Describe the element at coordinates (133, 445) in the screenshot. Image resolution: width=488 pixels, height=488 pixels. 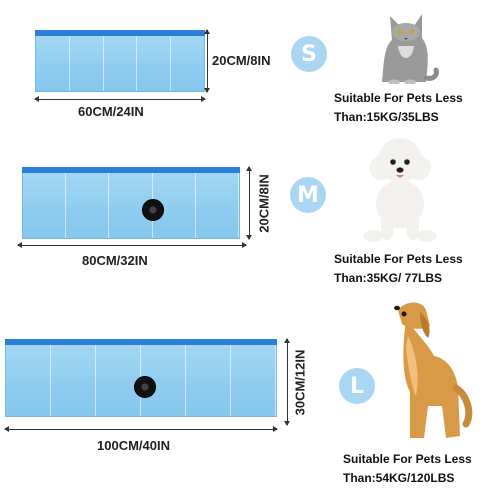
I see `pool-large-length: 100CM/40IN` at that location.